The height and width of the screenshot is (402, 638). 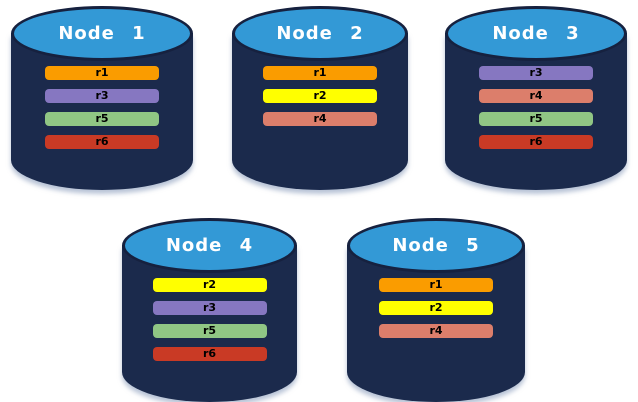 I want to click on replica-list: r1 r3 r5 r6, so click(x=102, y=107).